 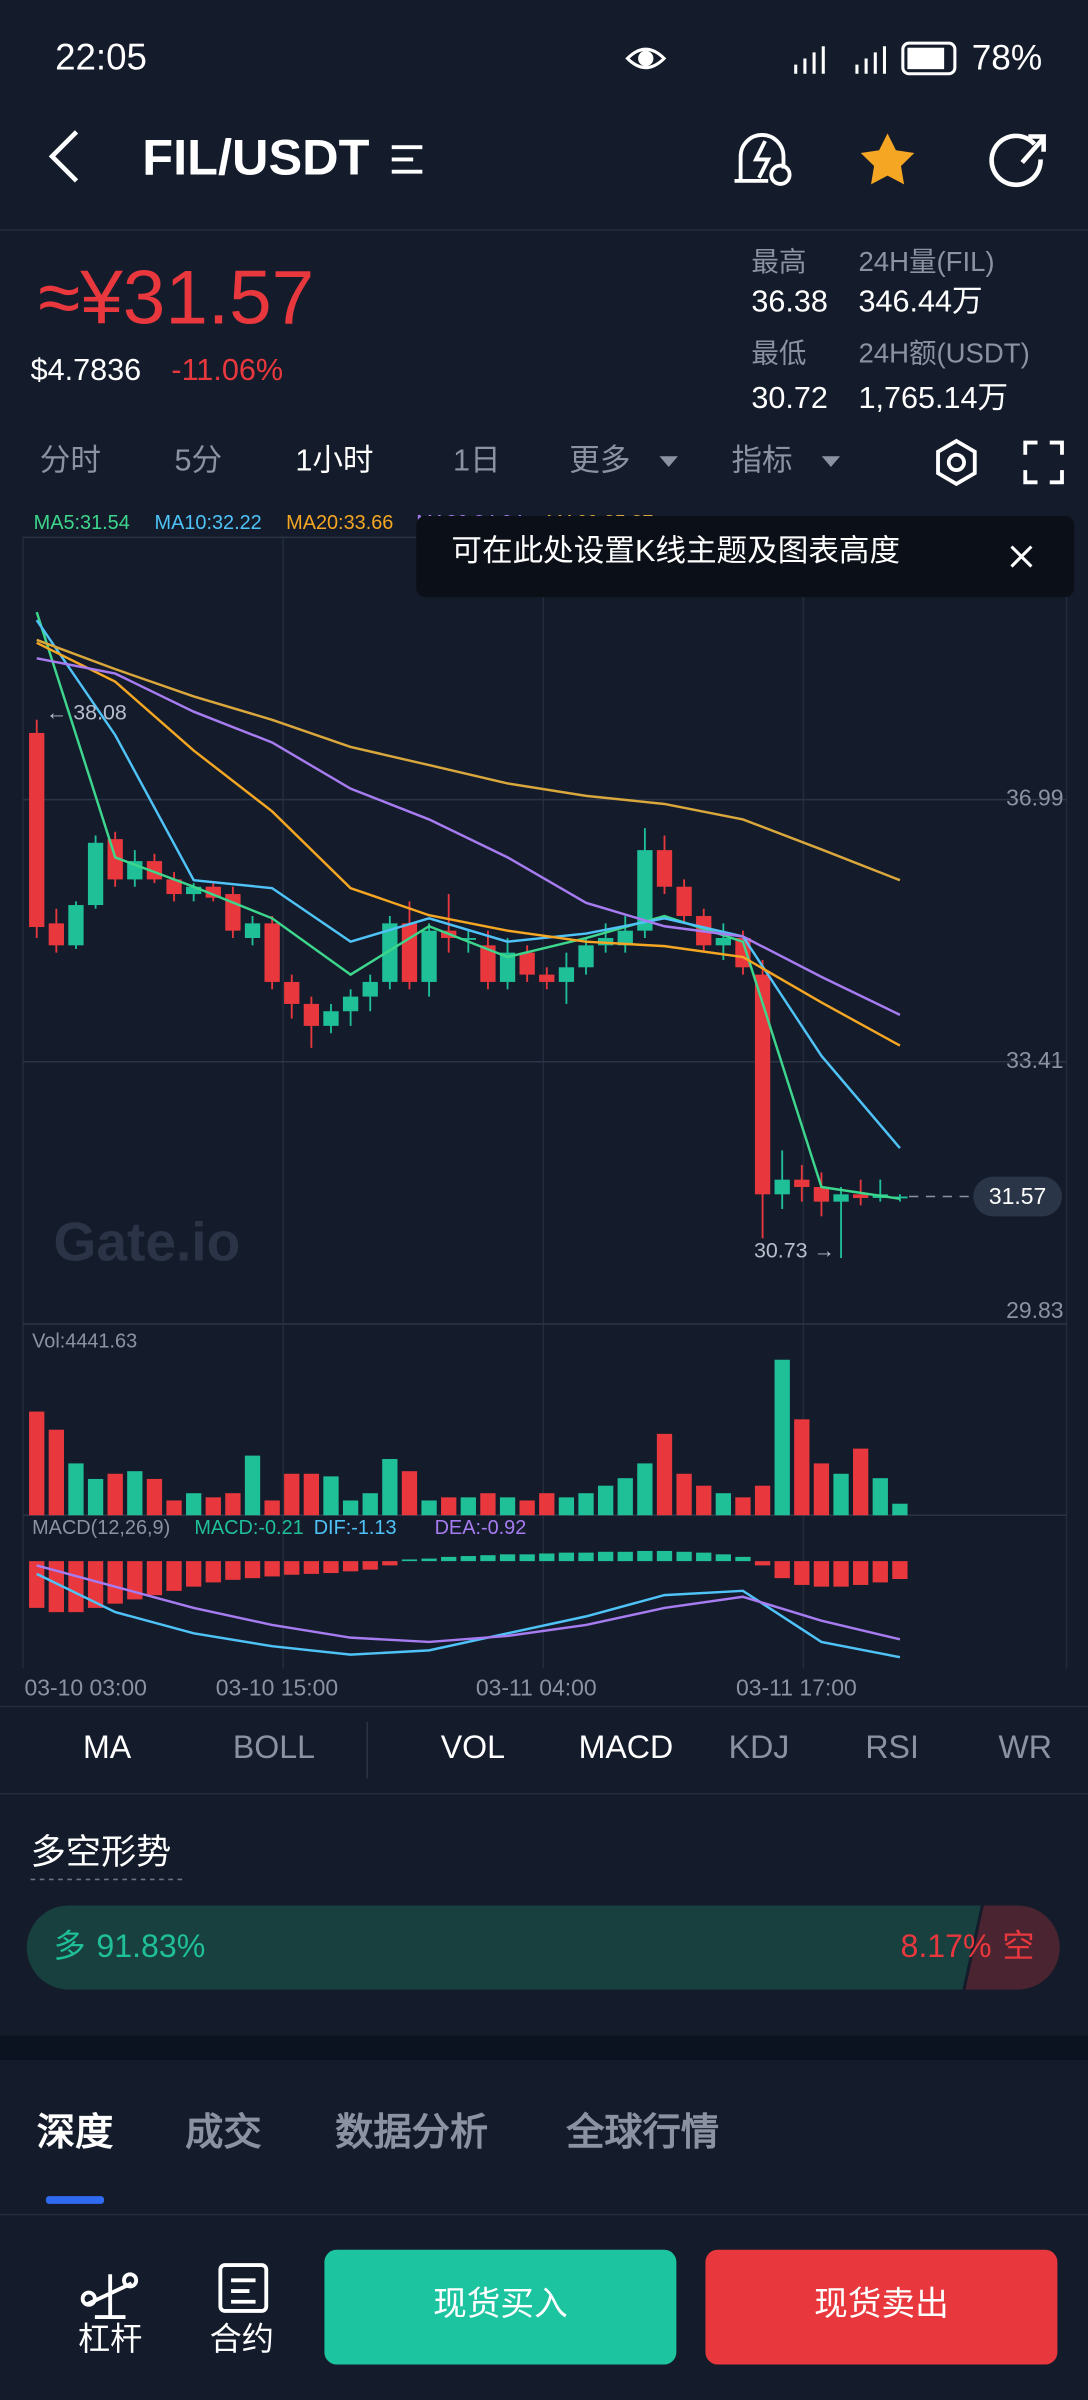 What do you see at coordinates (477, 461) in the screenshot?
I see `interval-tab: 1日` at bounding box center [477, 461].